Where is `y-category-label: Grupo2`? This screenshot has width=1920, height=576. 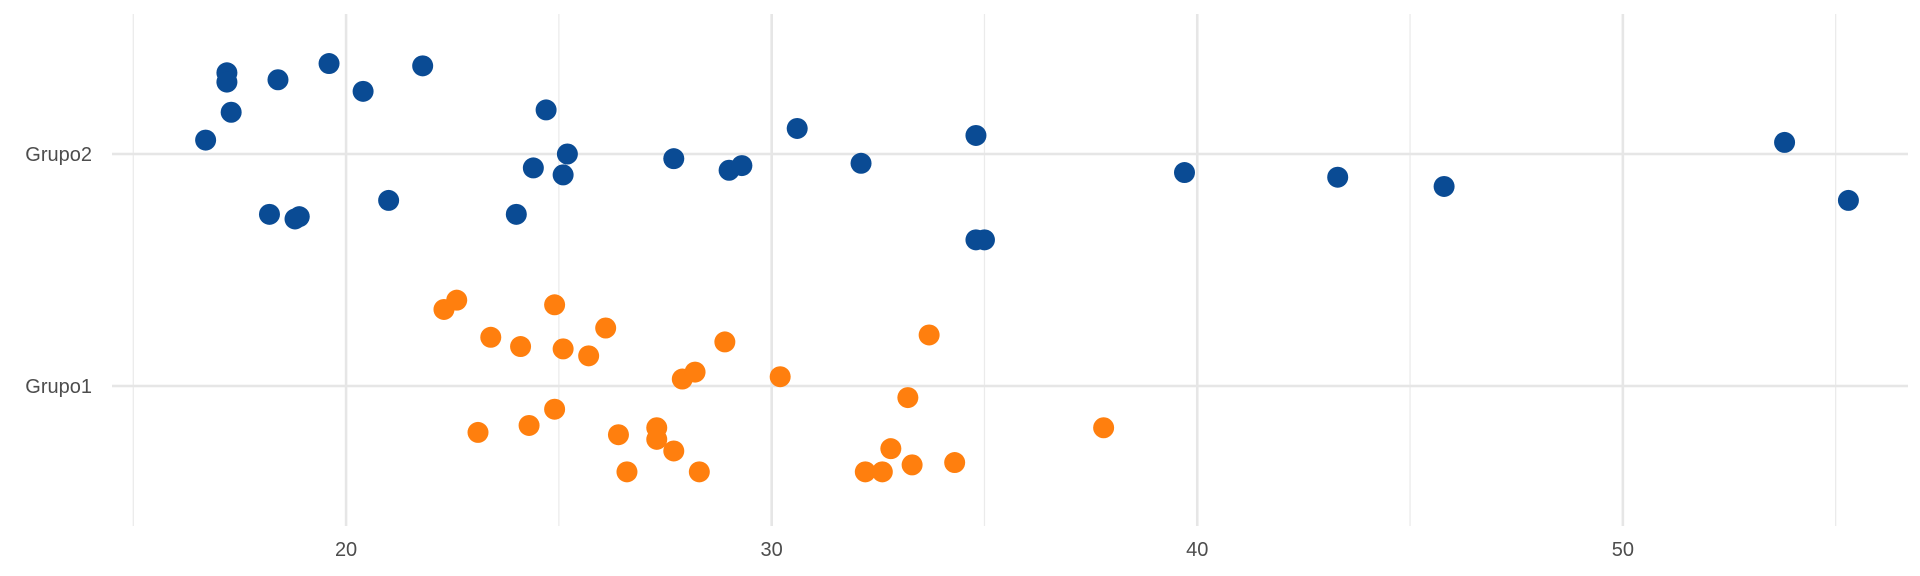
y-category-label: Grupo2 is located at coordinates (58, 155).